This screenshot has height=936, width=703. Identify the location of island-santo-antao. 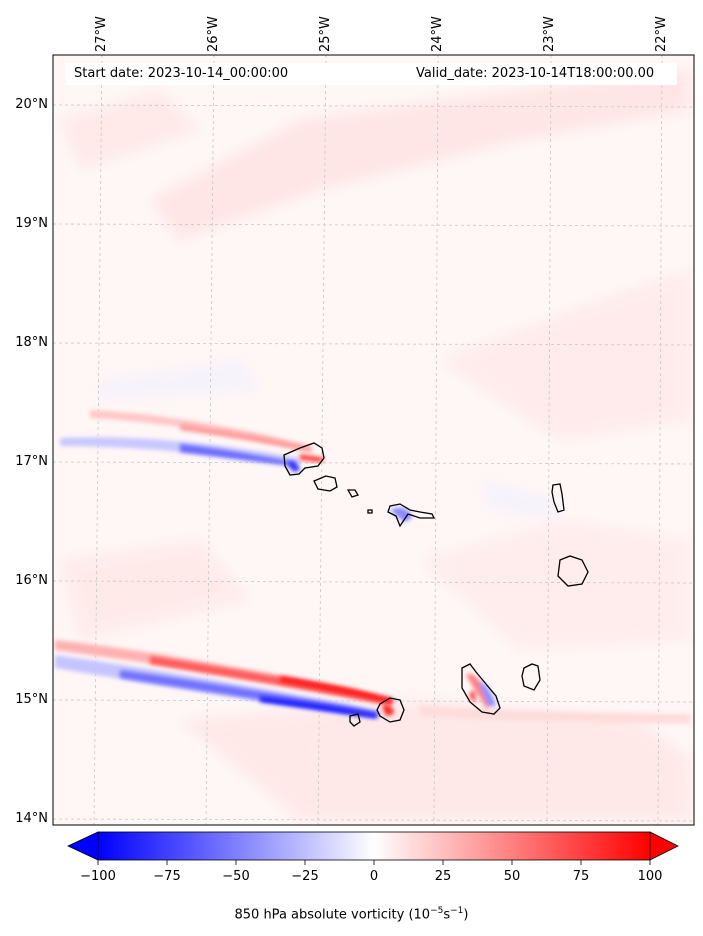
(304, 459).